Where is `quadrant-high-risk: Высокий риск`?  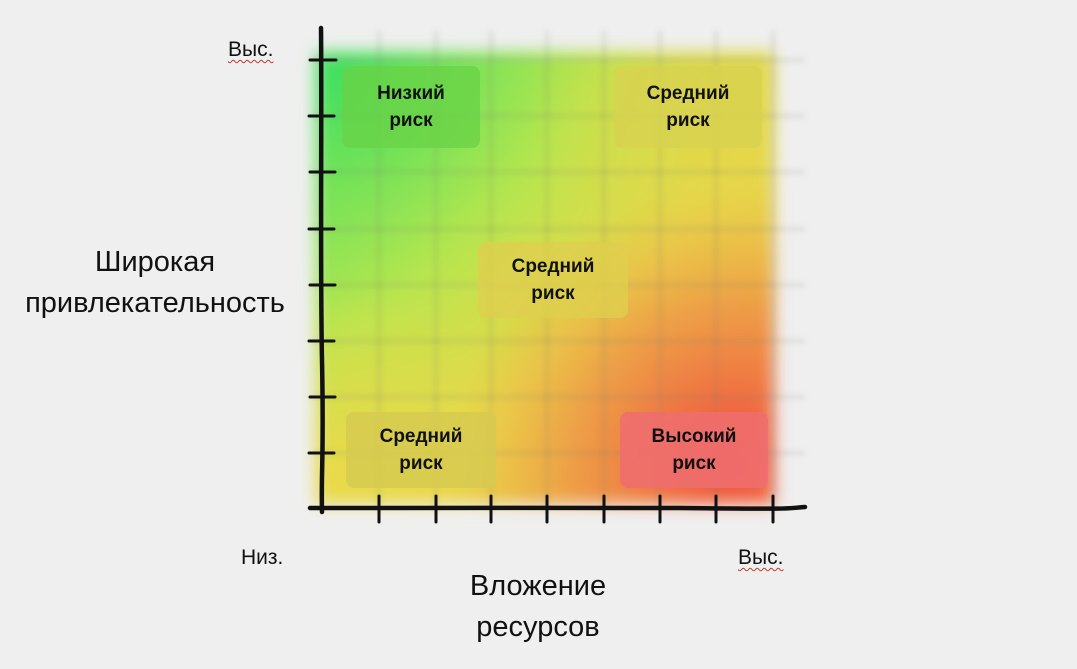 quadrant-high-risk: Высокий риск is located at coordinates (694, 450).